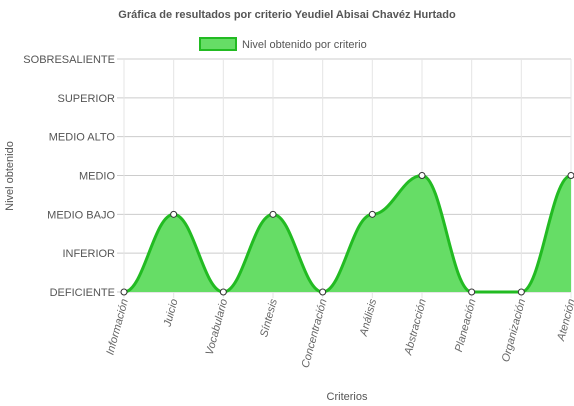  I want to click on y-tick-label: SOBRESALIENTE, so click(69, 60).